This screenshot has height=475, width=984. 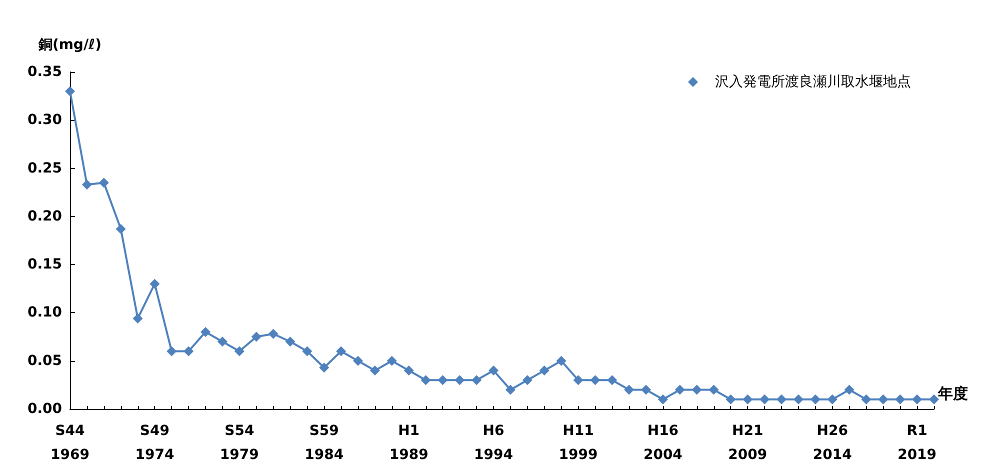 I want to click on y-tick-label: 0.35, so click(x=44, y=72).